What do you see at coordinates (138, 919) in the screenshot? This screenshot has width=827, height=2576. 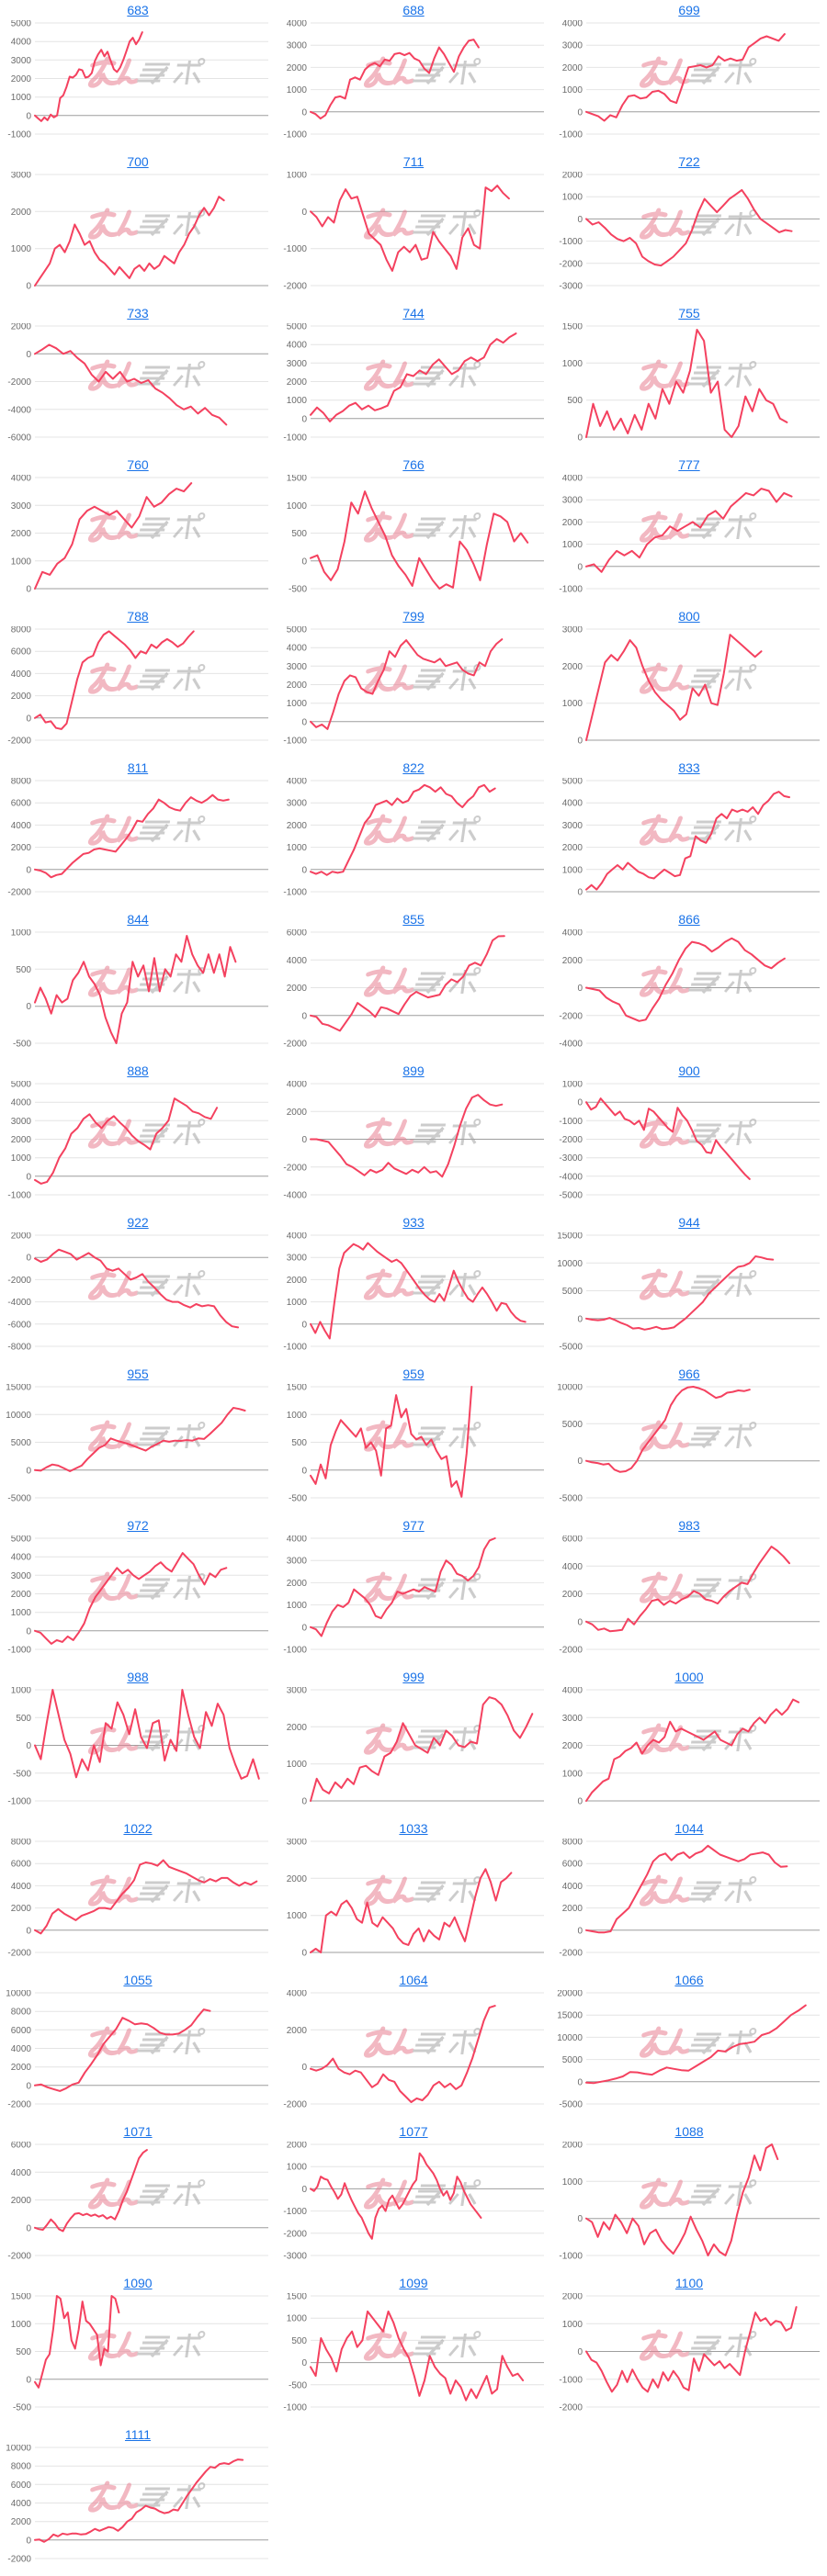 I see `chart-title-link: 844` at bounding box center [138, 919].